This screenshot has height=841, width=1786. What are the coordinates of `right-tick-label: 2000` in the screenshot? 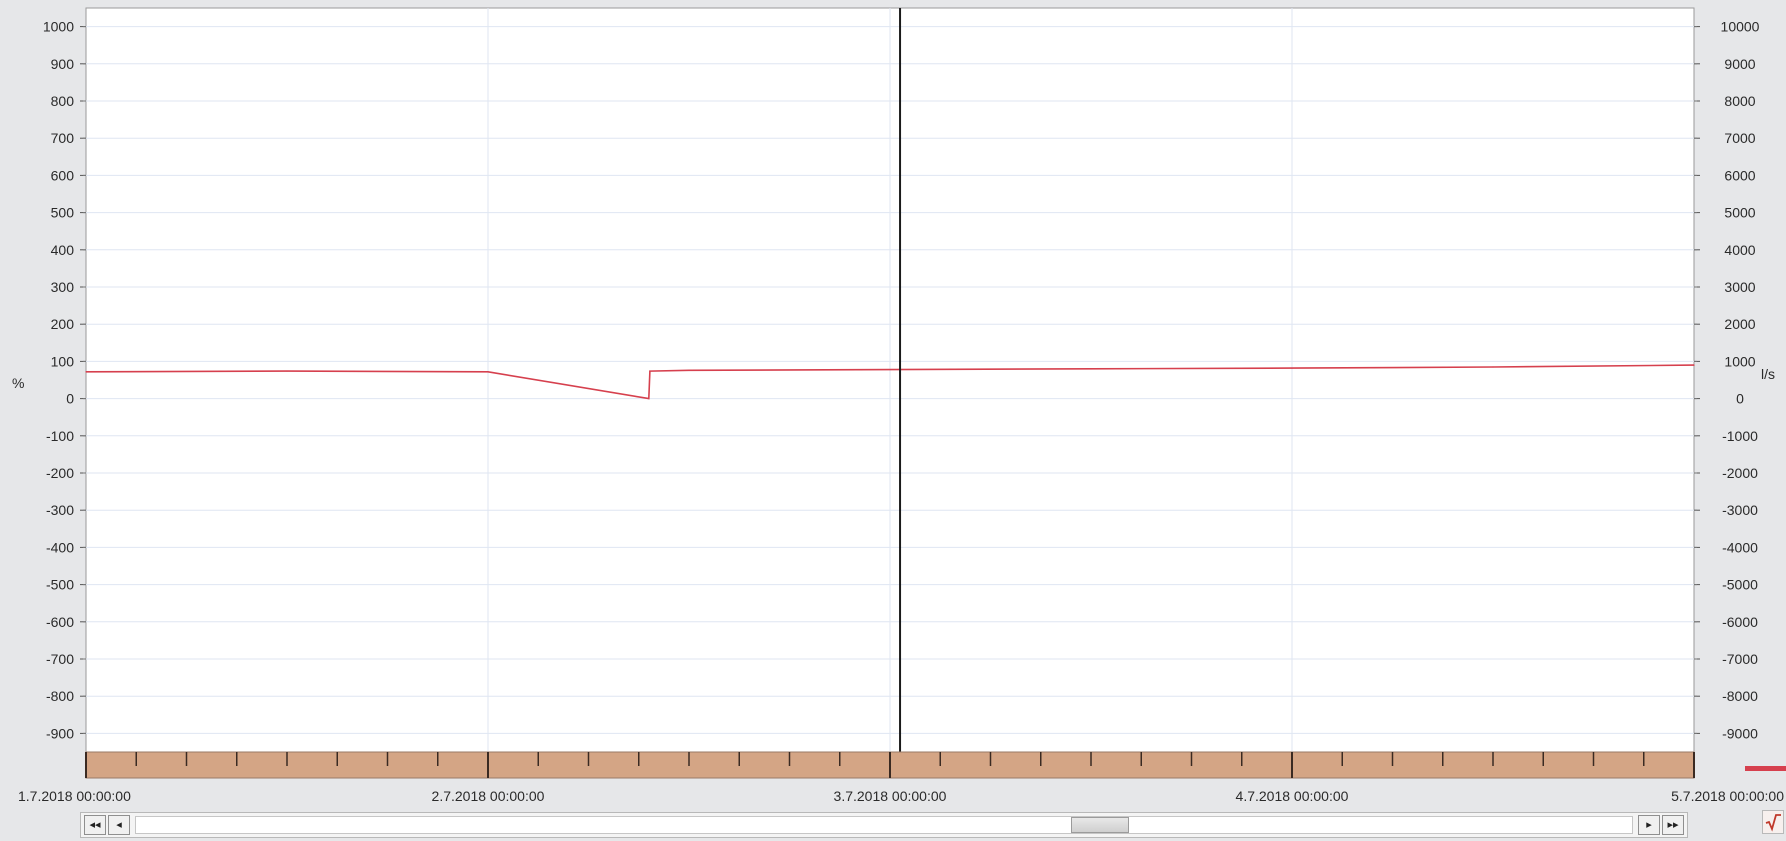 It's located at (1739, 324).